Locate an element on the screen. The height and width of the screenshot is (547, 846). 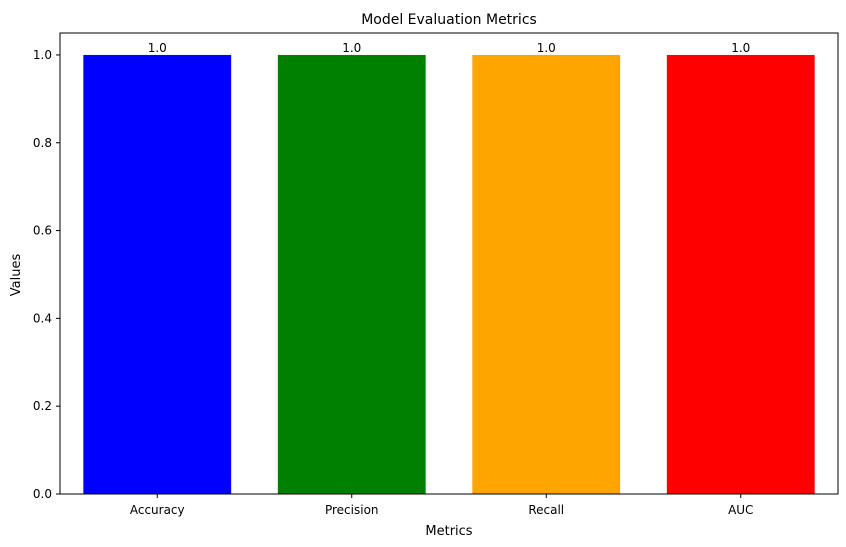
chart-title: Model Evaluation Metrics is located at coordinates (449, 20).